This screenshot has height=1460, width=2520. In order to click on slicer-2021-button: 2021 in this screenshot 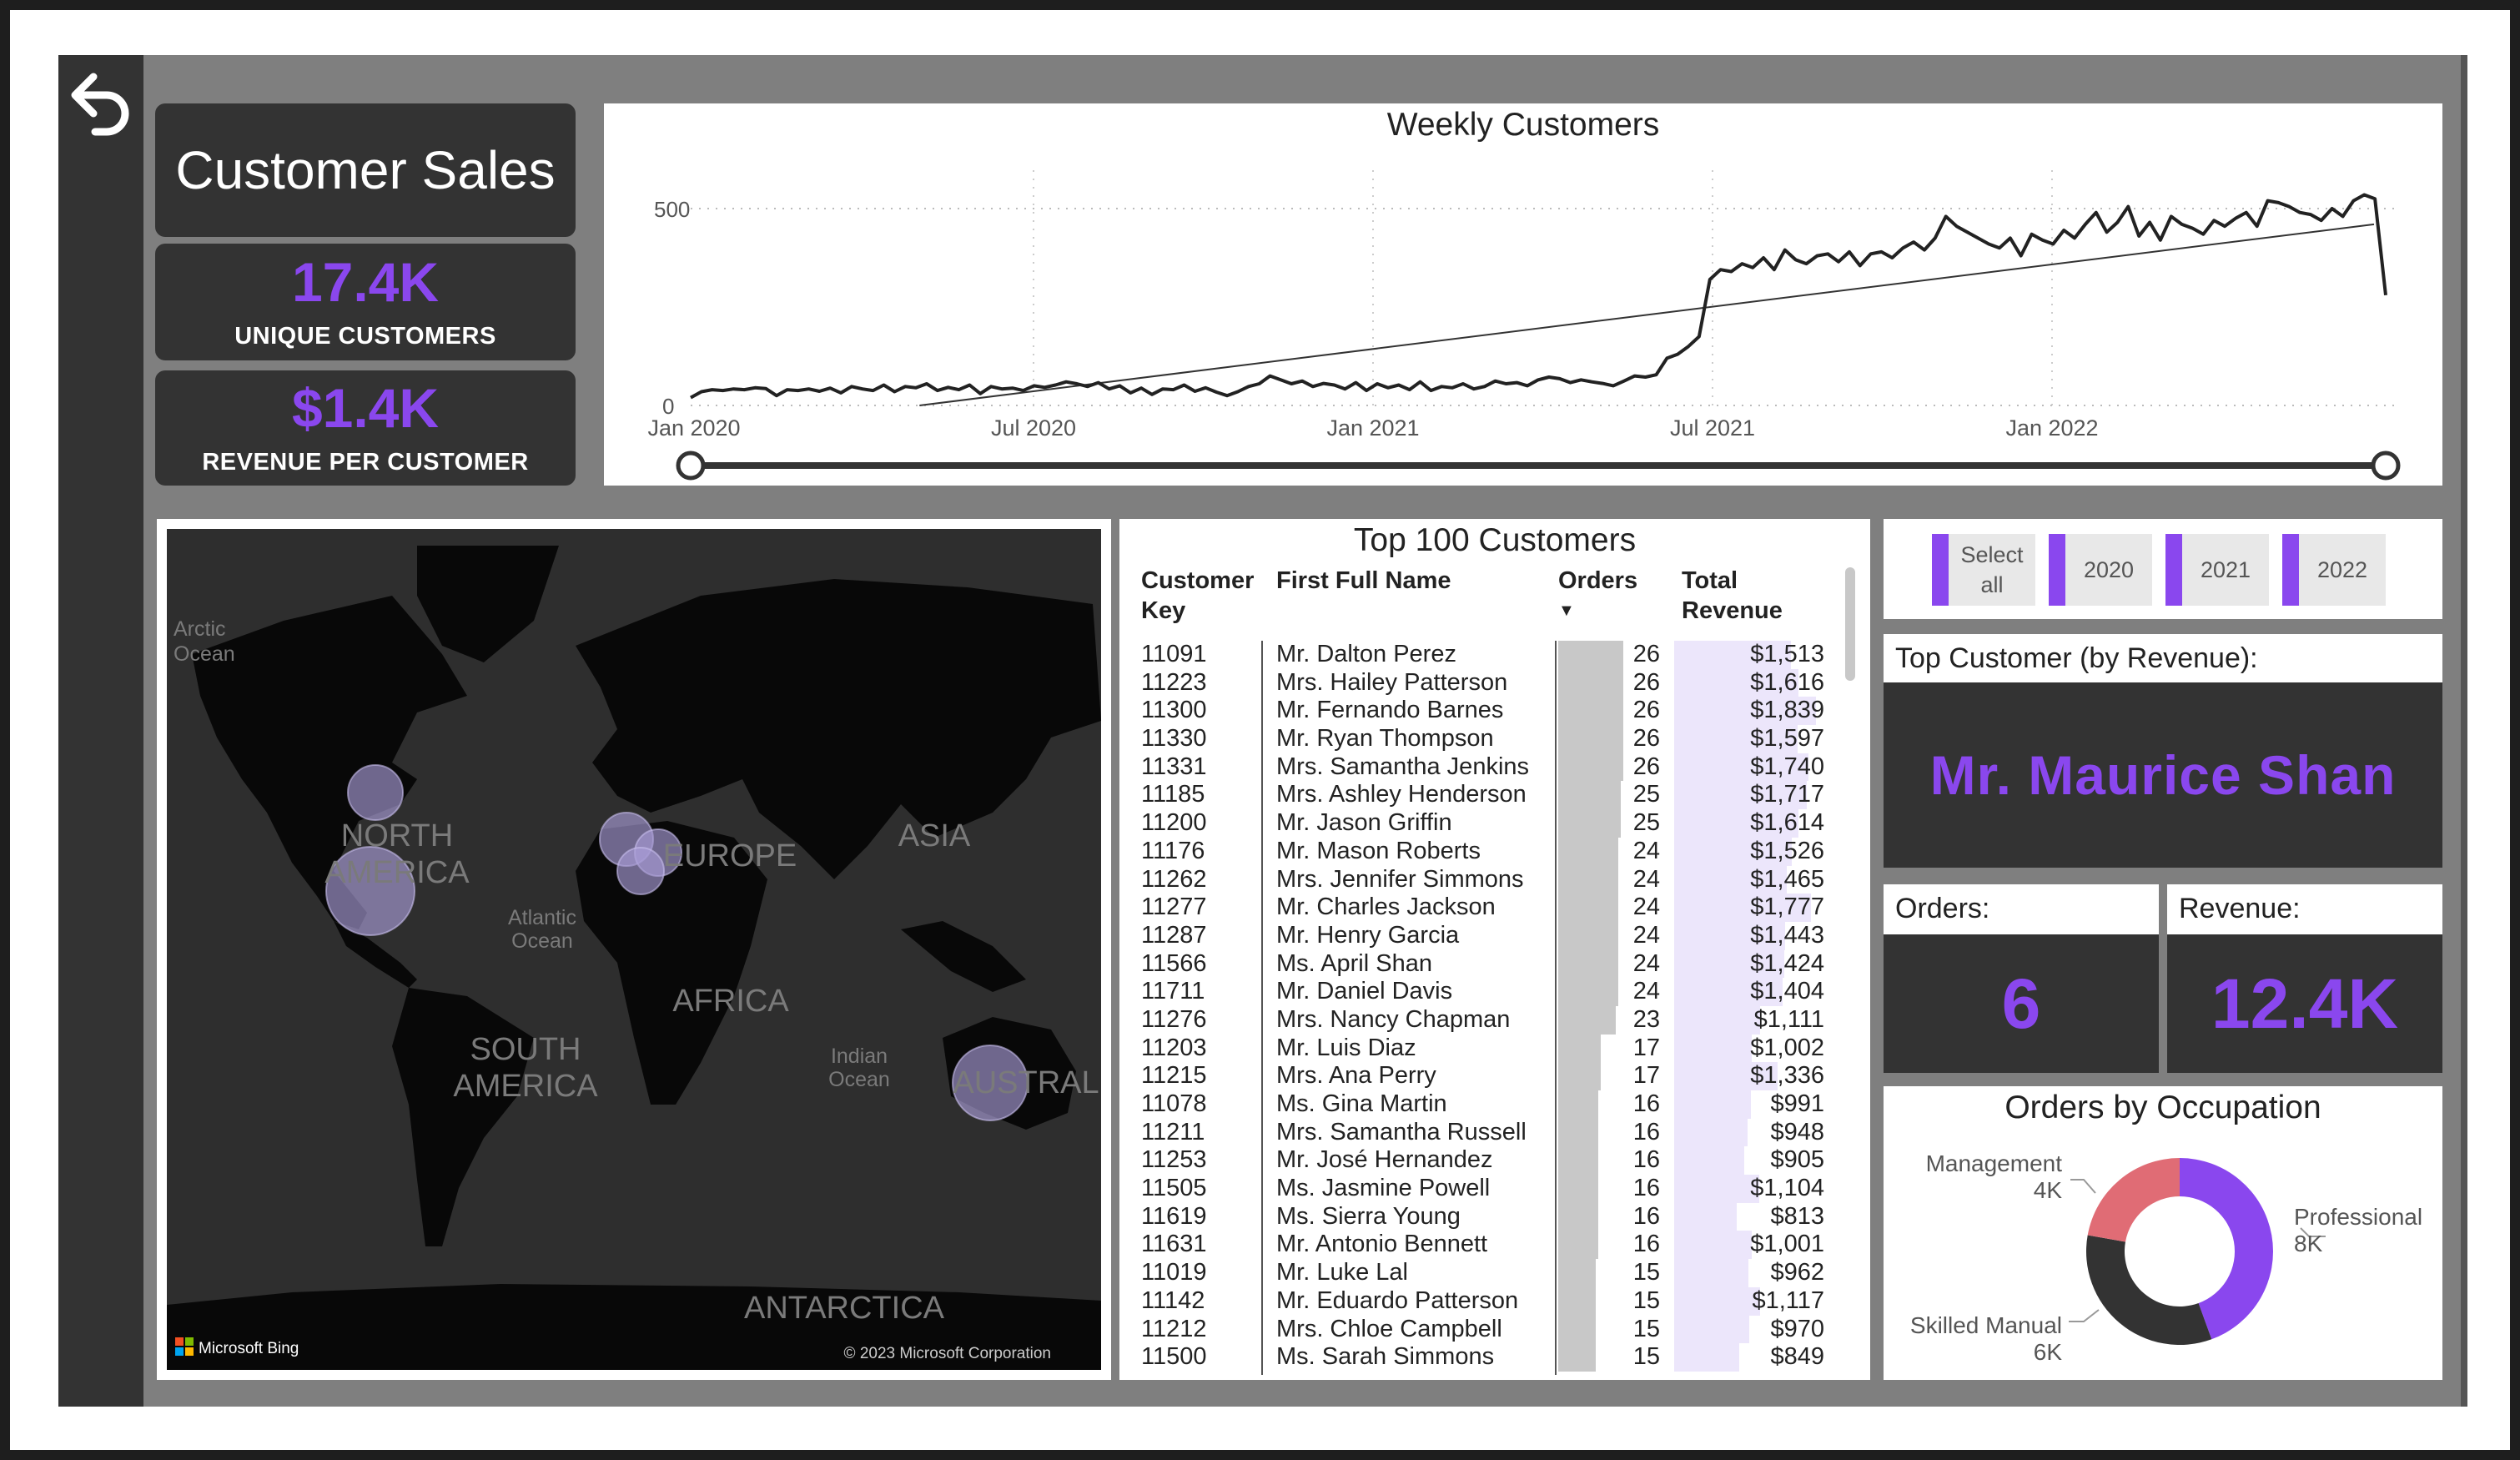, I will do `click(2217, 570)`.